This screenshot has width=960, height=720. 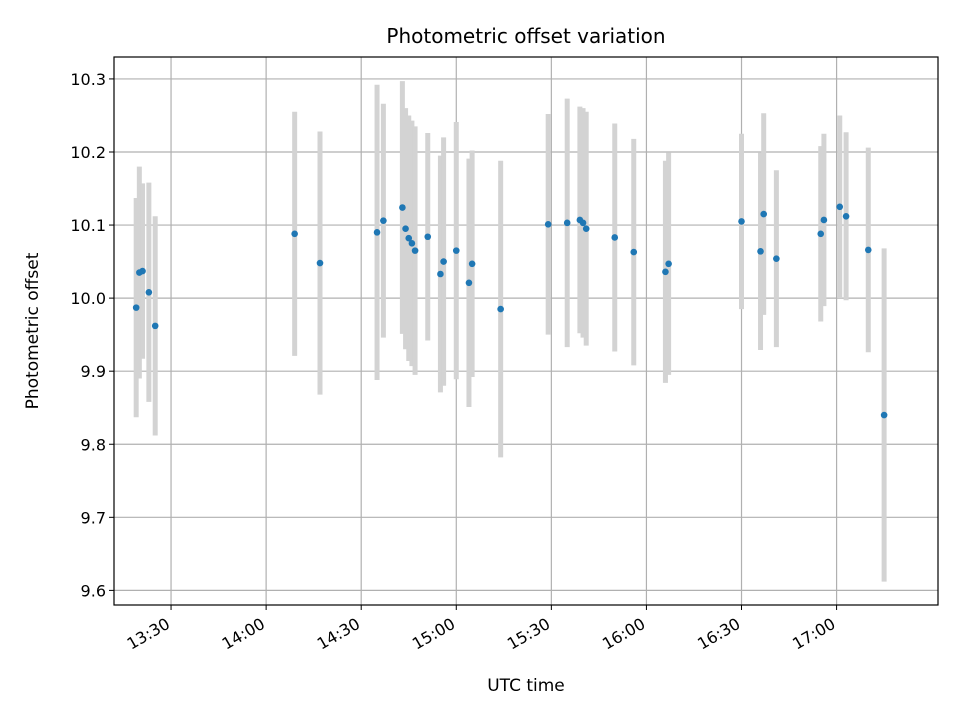 I want to click on chart-title: Photometric offset variation, so click(x=525, y=36).